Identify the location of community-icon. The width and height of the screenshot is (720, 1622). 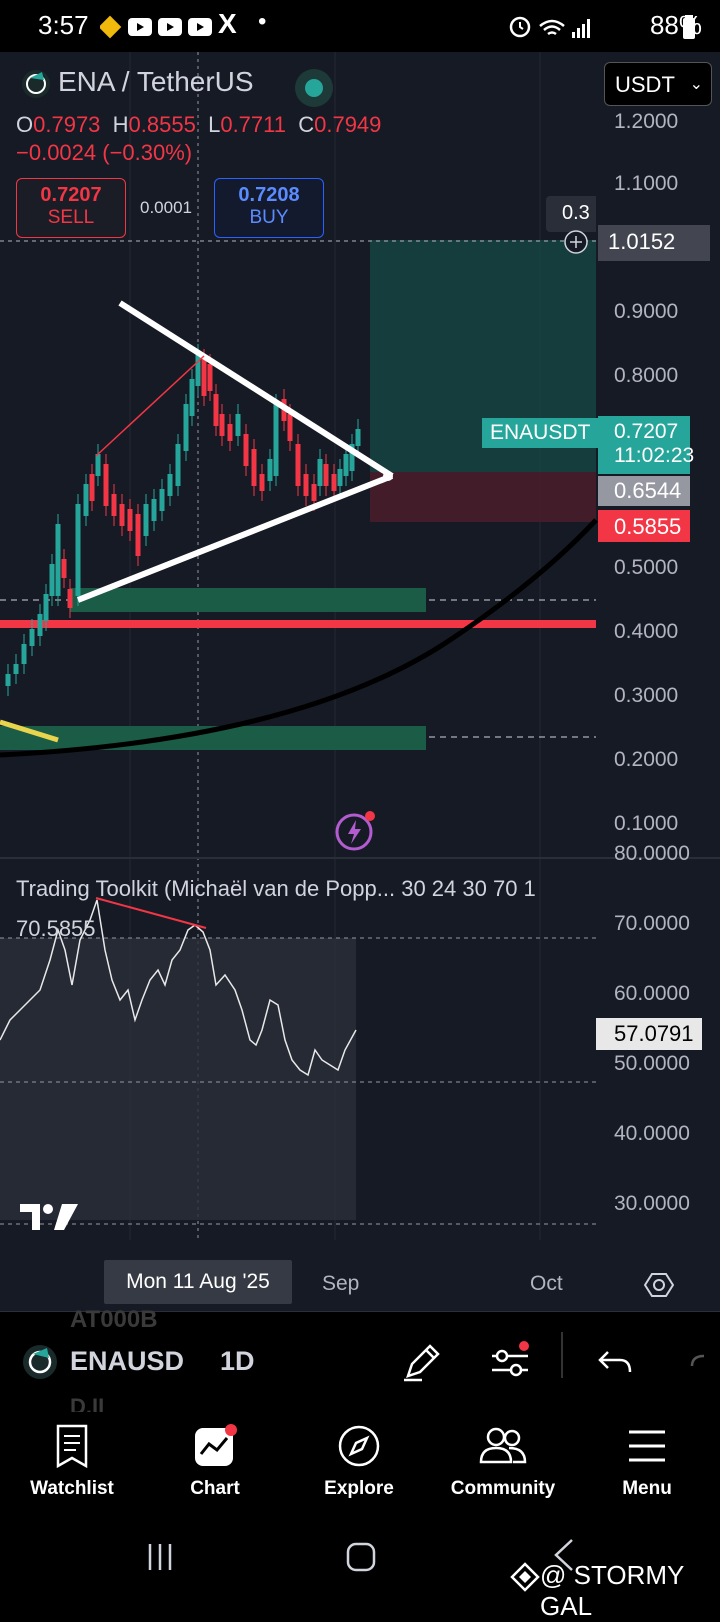
(503, 1445).